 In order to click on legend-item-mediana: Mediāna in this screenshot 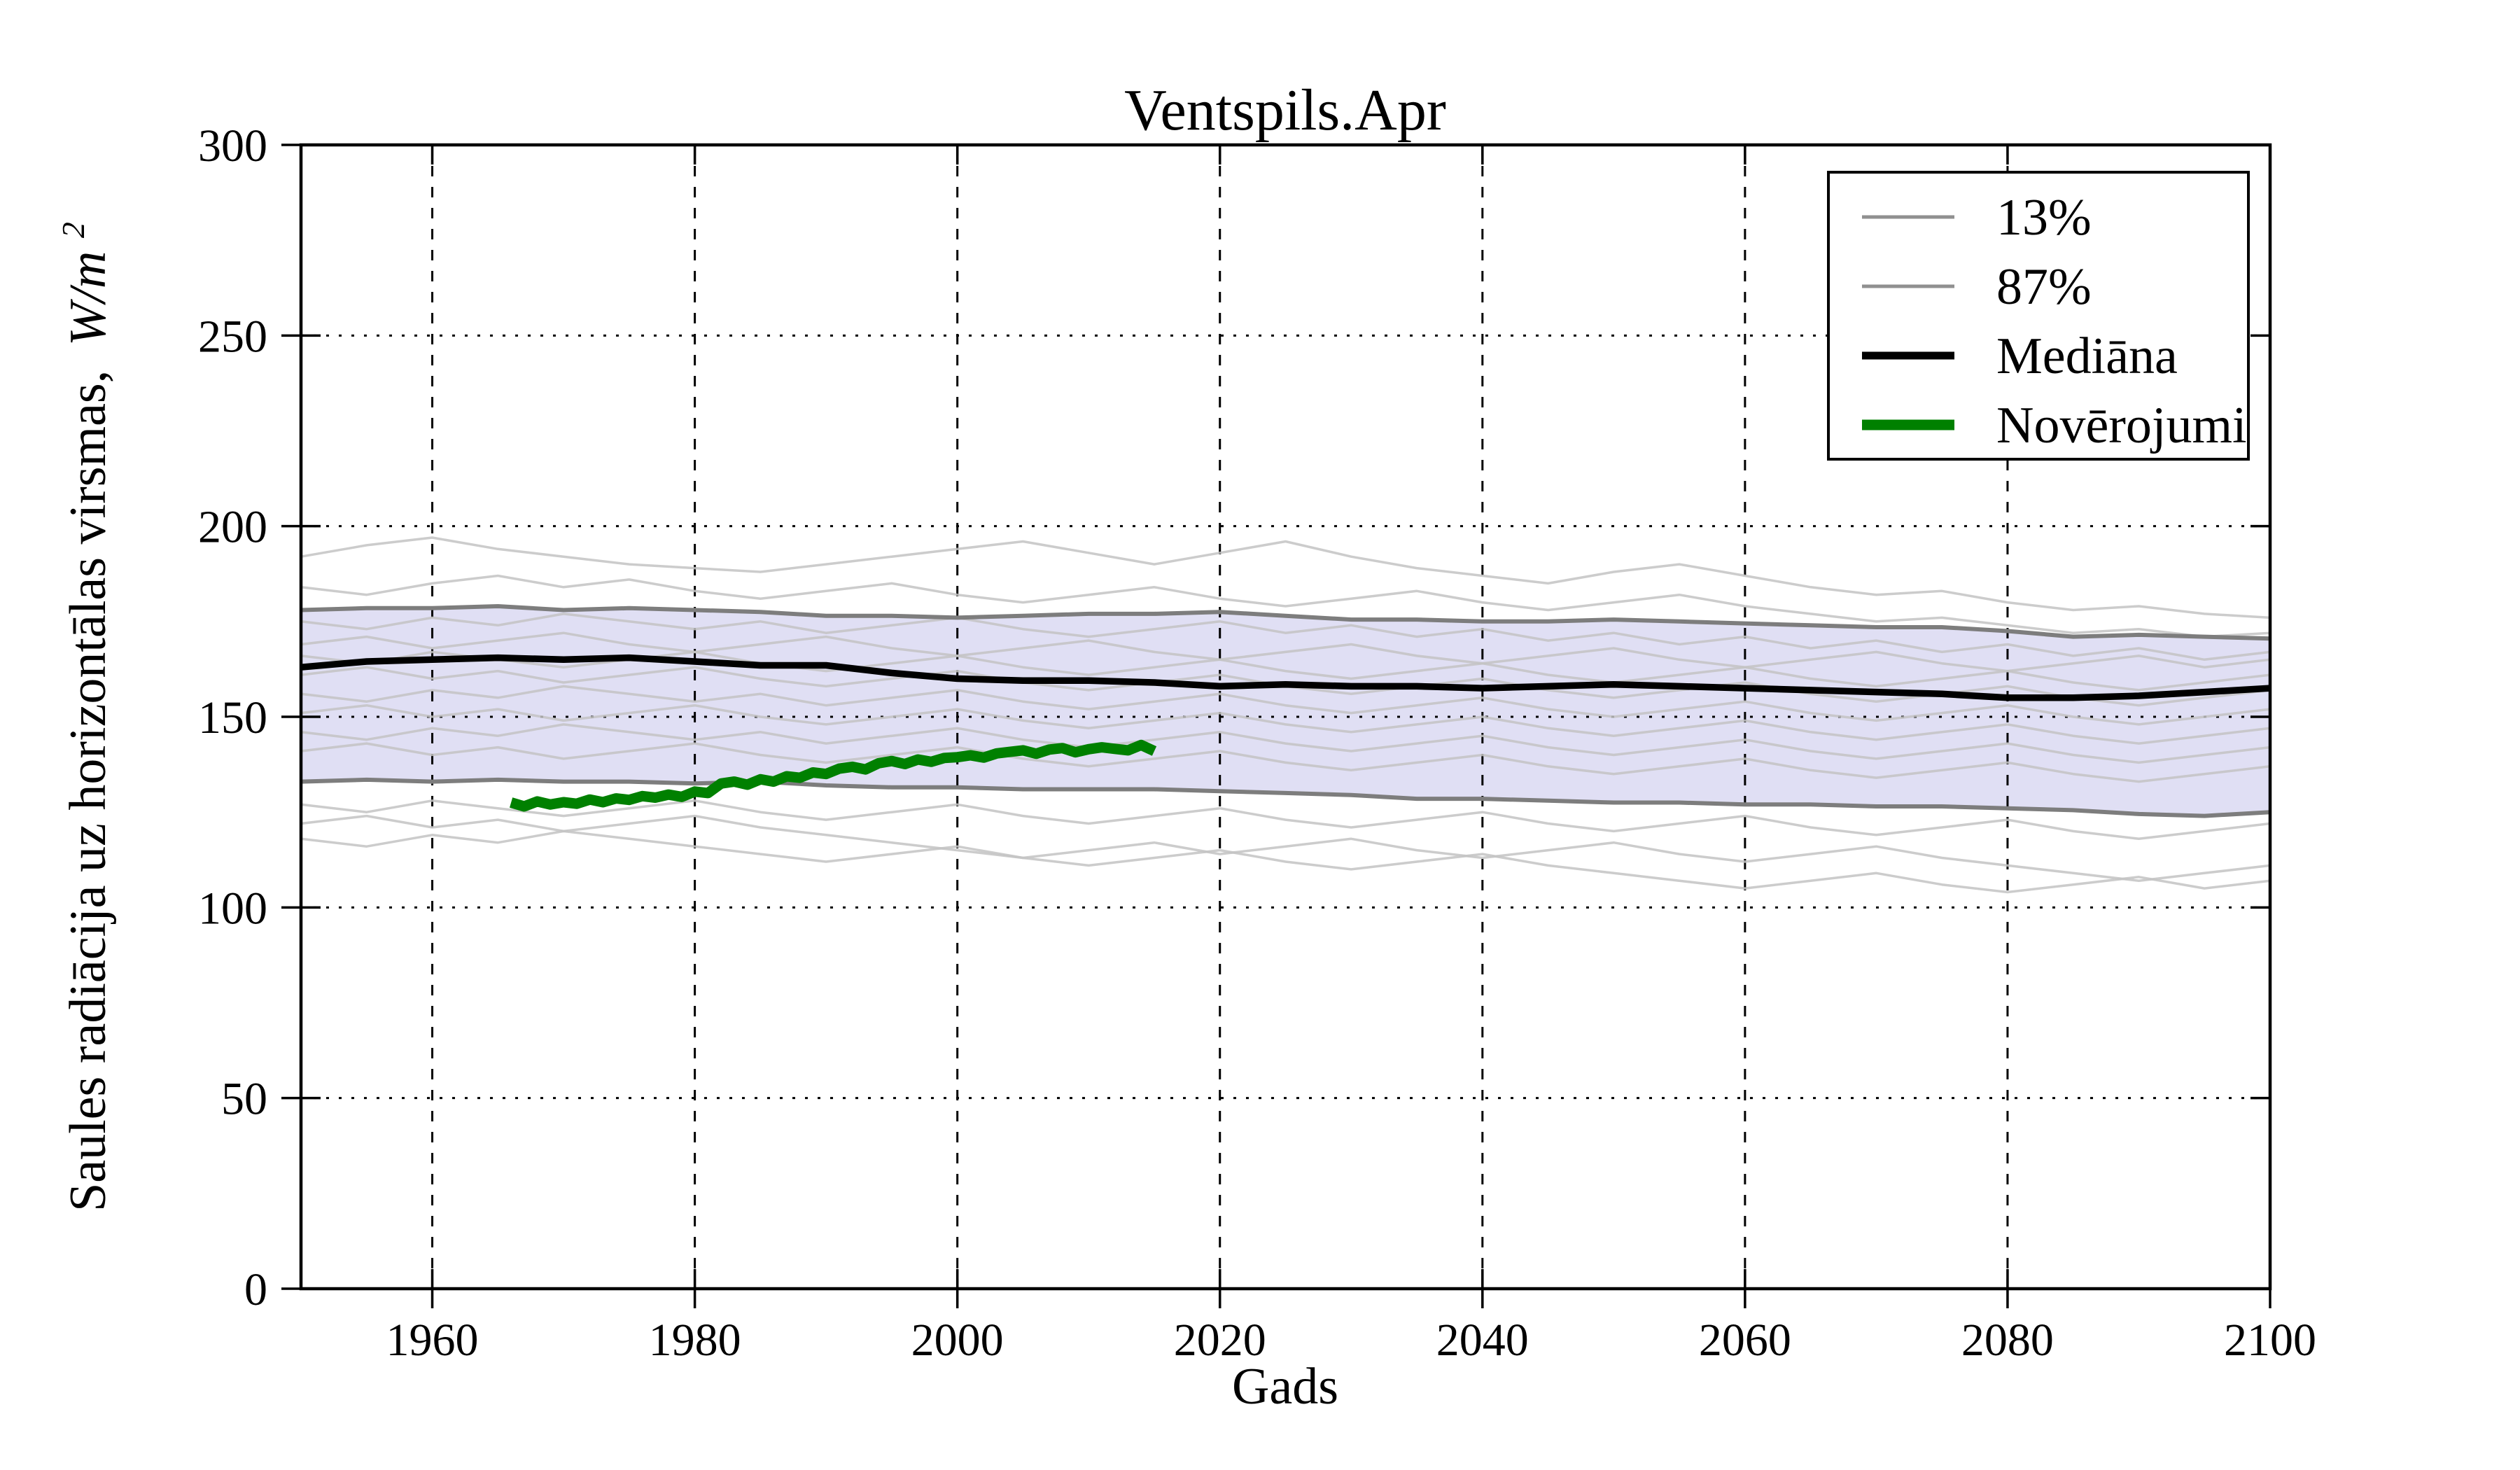, I will do `click(2020, 356)`.